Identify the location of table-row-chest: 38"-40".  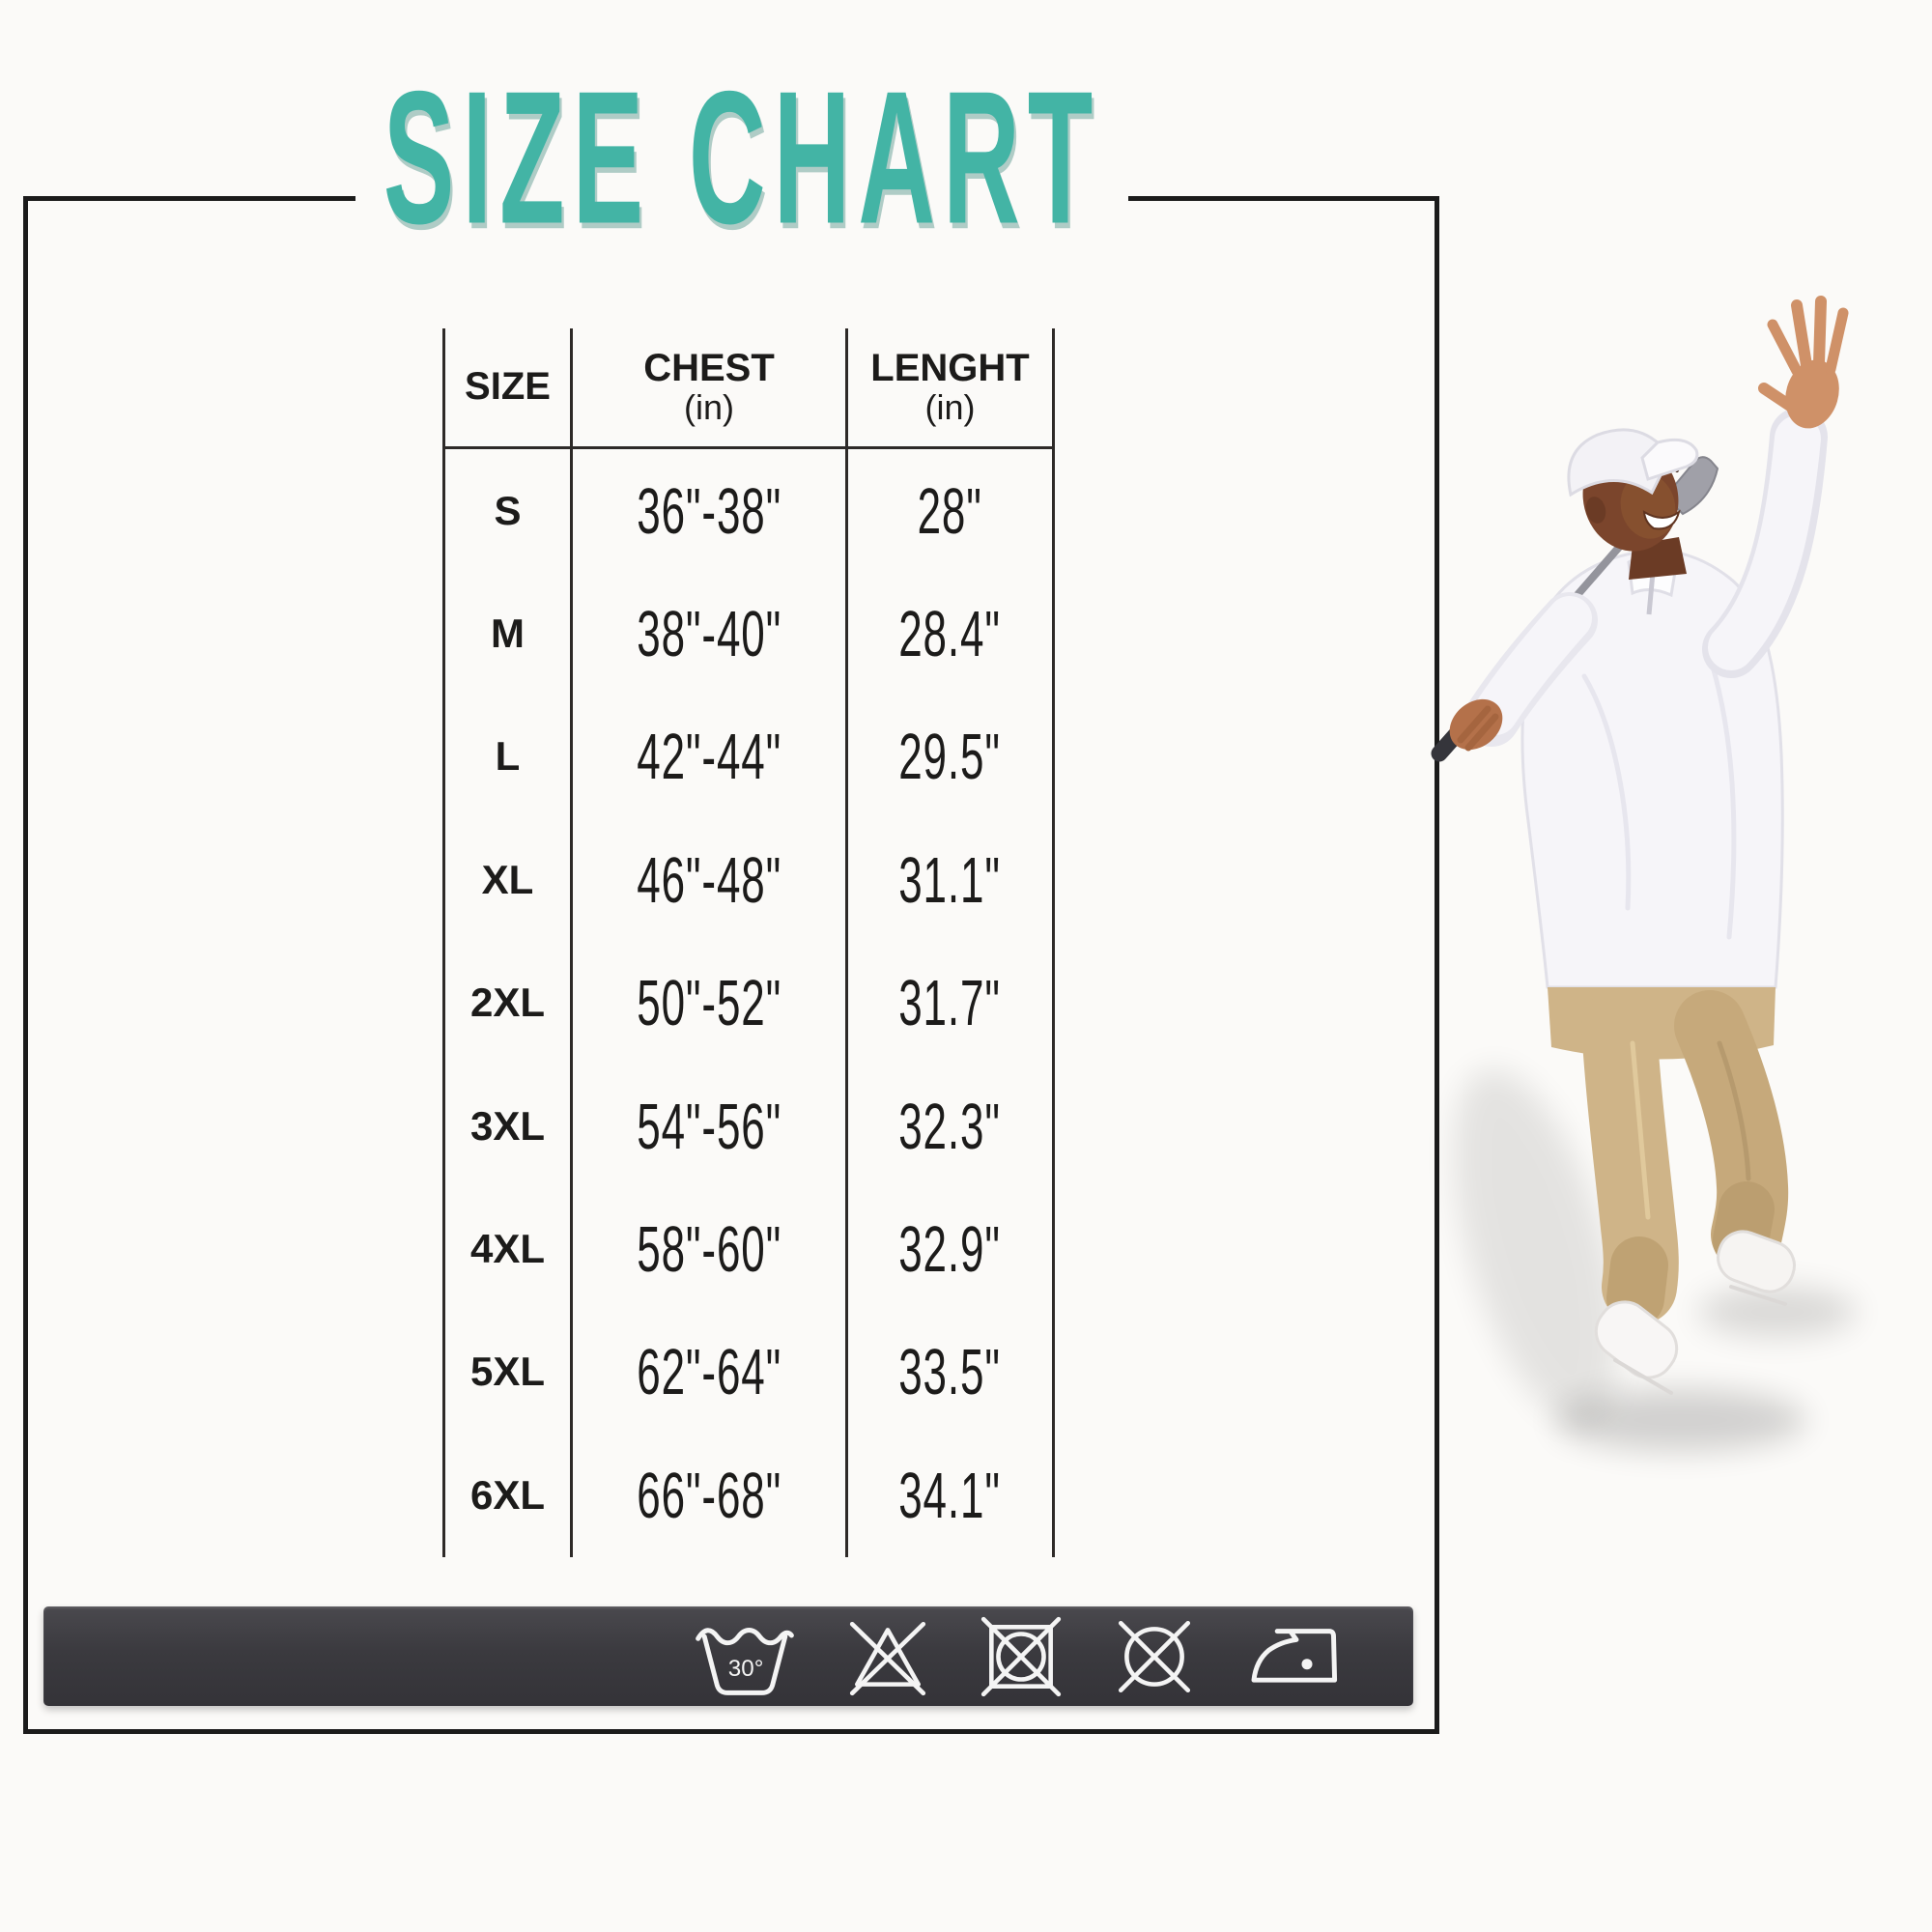
(710, 634).